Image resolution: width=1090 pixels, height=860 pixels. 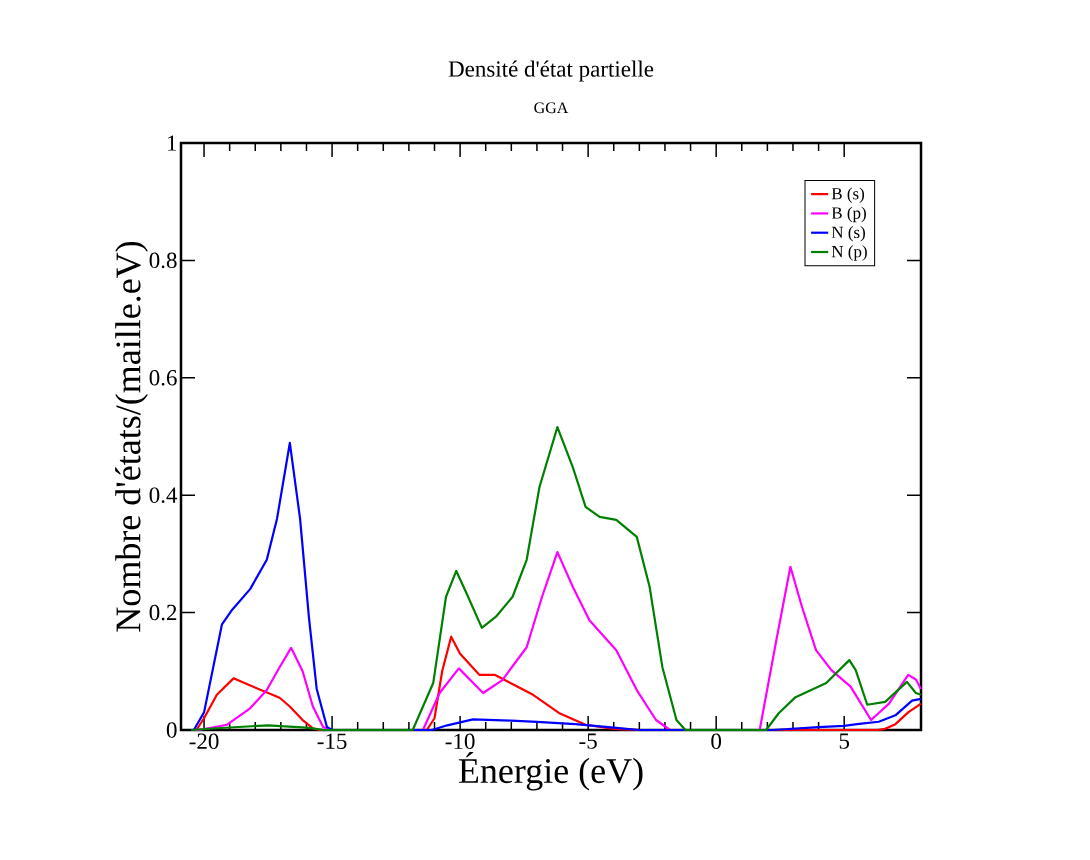 What do you see at coordinates (550, 771) in the screenshot?
I see `x-axis-title: Énergie (eV)` at bounding box center [550, 771].